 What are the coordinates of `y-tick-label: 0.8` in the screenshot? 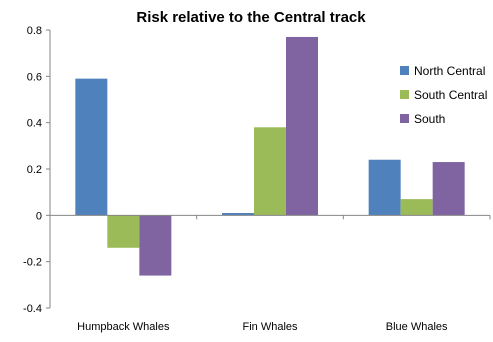 It's located at (34, 31).